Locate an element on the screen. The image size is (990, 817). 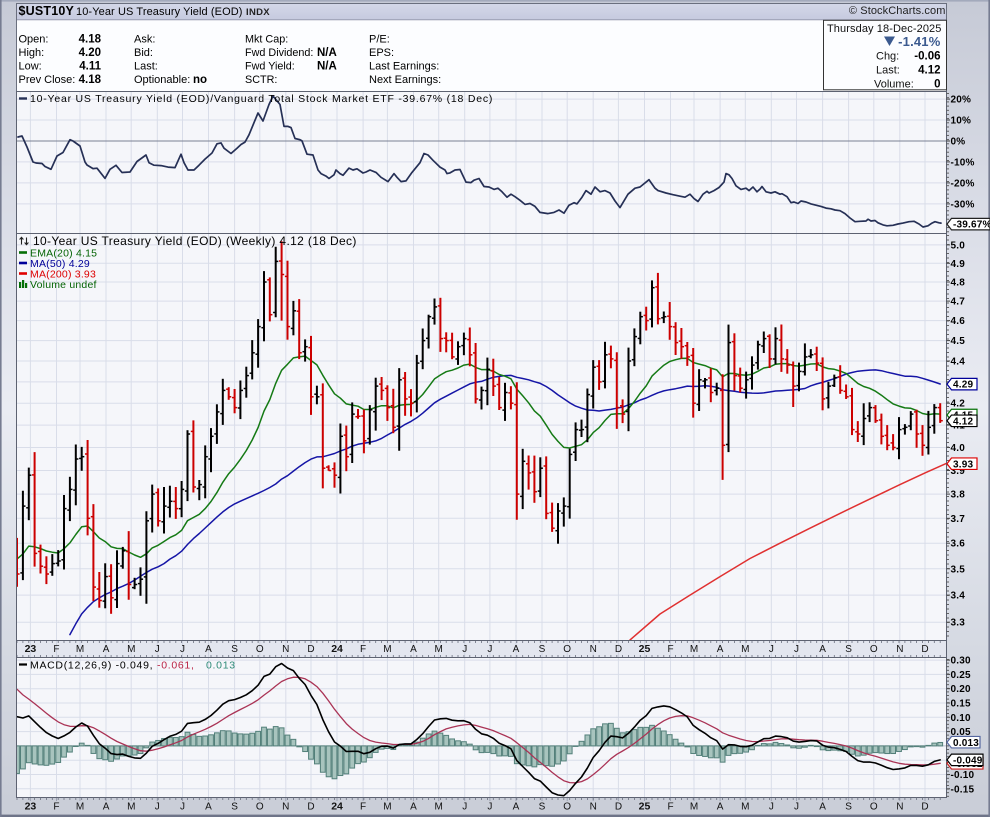
svg-text: -39.67% is located at coordinates (971, 225).